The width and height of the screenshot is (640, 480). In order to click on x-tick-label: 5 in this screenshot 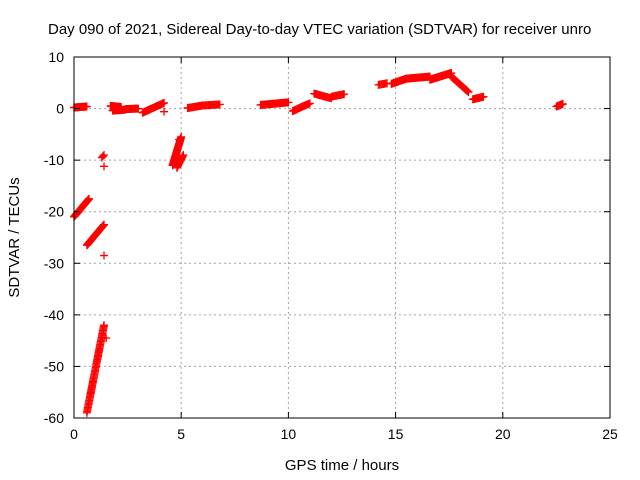, I will do `click(181, 434)`.